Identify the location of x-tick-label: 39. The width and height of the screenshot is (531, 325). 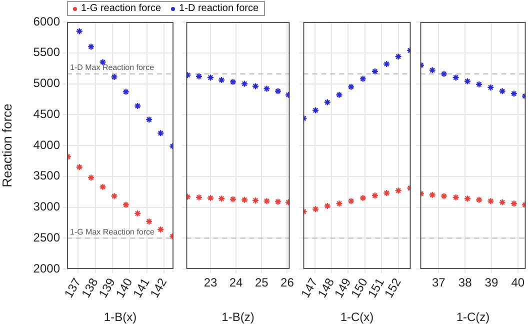
(491, 283).